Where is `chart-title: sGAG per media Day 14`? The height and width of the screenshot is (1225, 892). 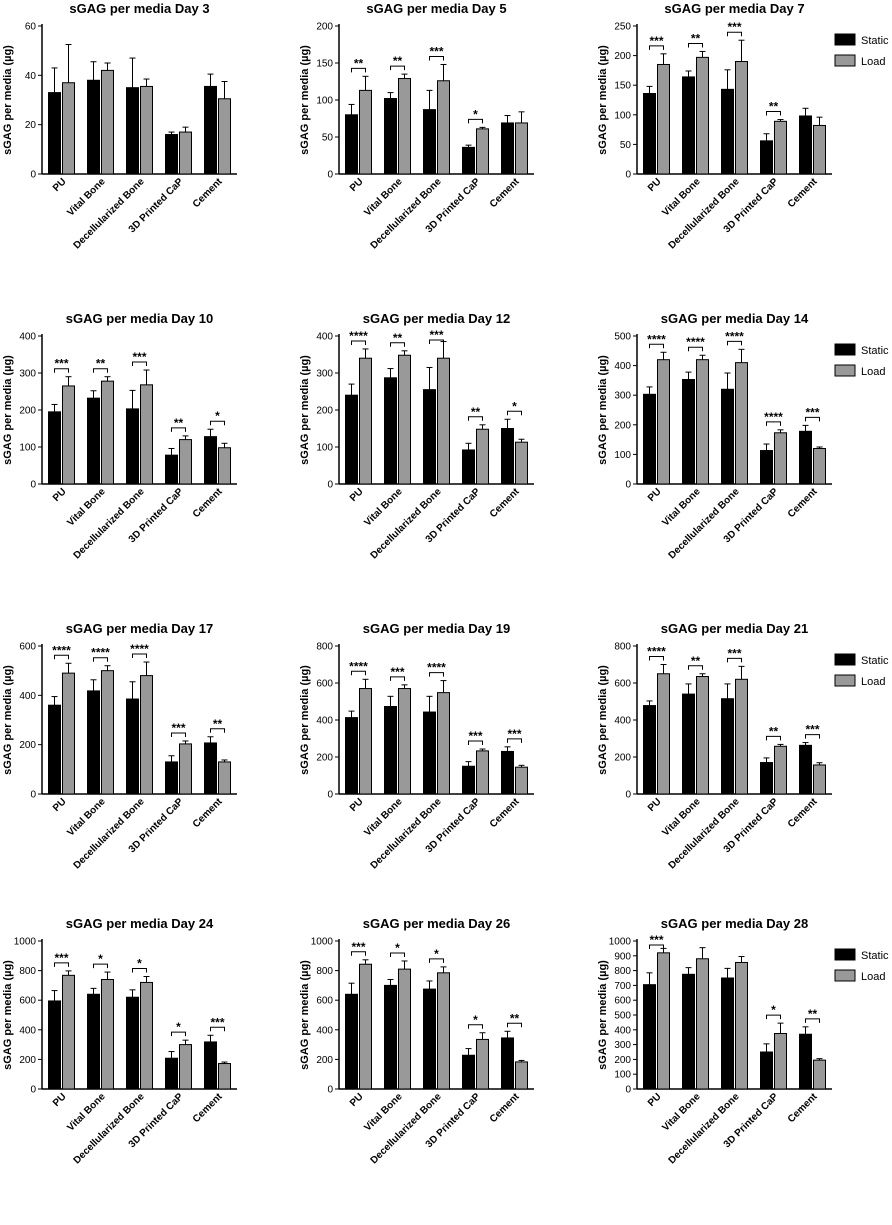 chart-title: sGAG per media Day 14 is located at coordinates (735, 318).